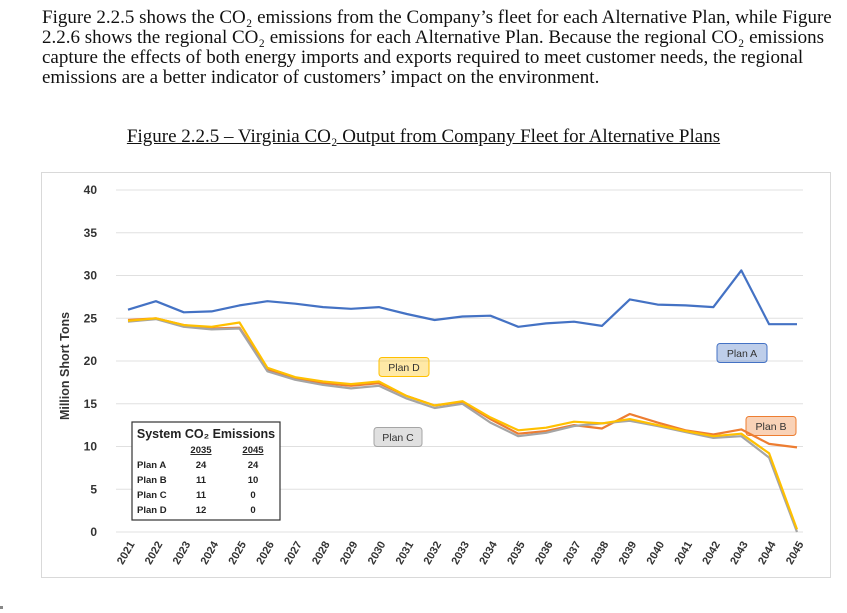 Image resolution: width=847 pixels, height=613 pixels. Describe the element at coordinates (91, 190) in the screenshot. I see `y-tick-label-40: 40` at that location.